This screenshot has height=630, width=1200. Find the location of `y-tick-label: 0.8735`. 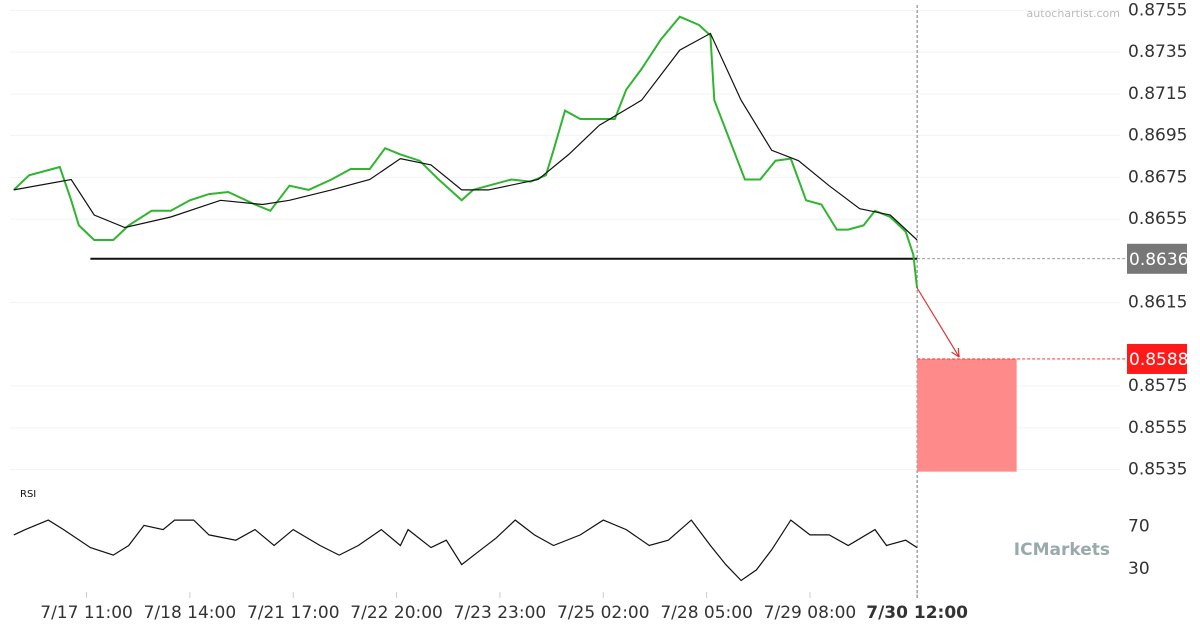

y-tick-label: 0.8735 is located at coordinates (1157, 52).